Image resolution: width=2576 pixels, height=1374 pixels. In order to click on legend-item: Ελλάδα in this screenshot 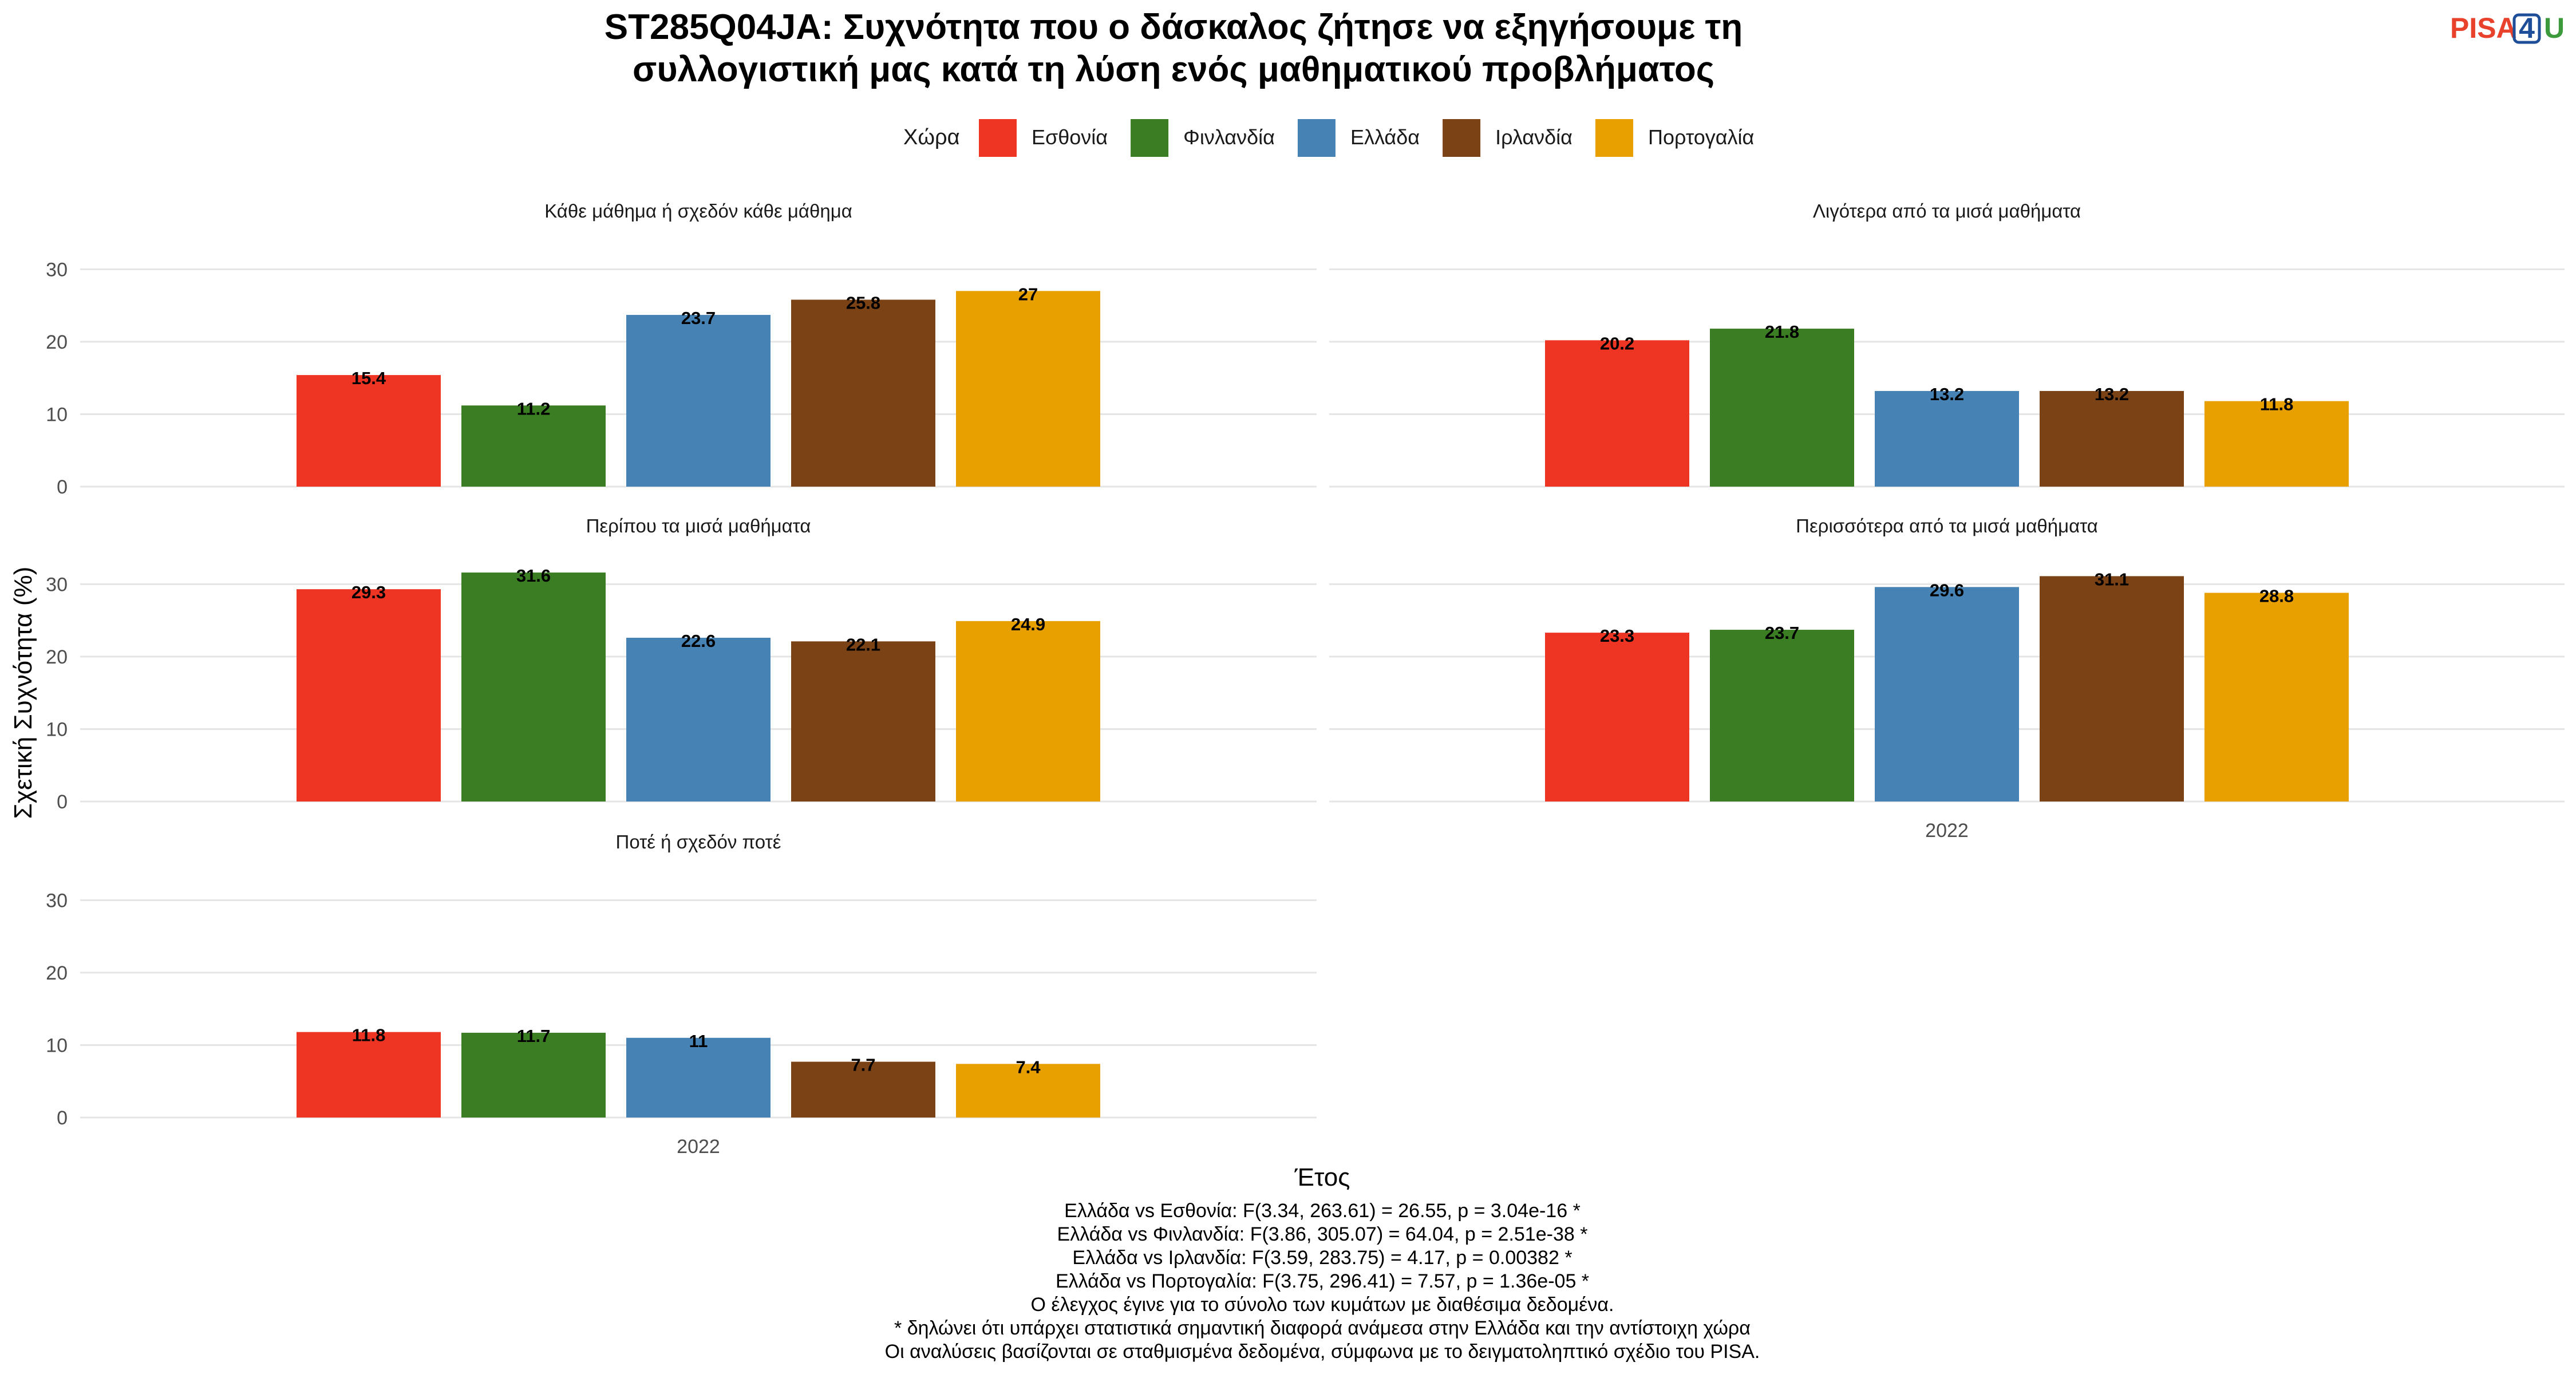, I will do `click(1358, 138)`.